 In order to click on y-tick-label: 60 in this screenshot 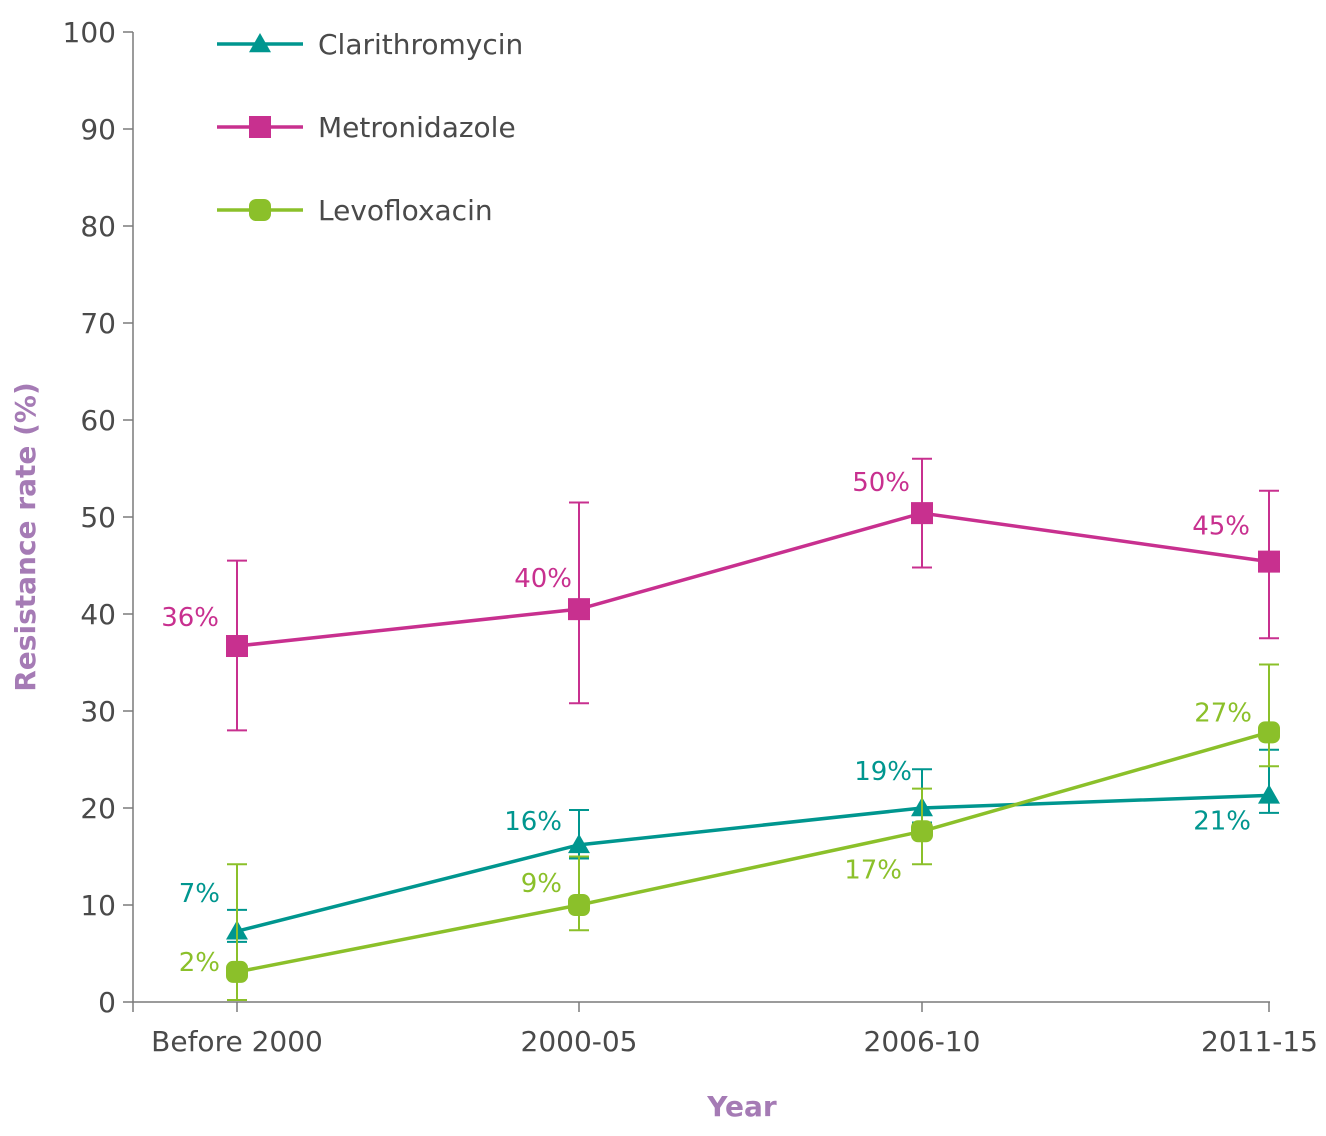, I will do `click(98, 420)`.